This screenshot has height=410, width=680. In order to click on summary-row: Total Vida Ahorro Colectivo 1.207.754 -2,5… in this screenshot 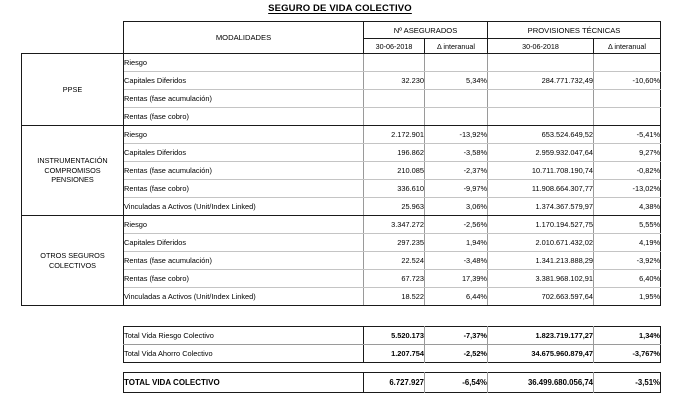, I will do `click(392, 353)`.